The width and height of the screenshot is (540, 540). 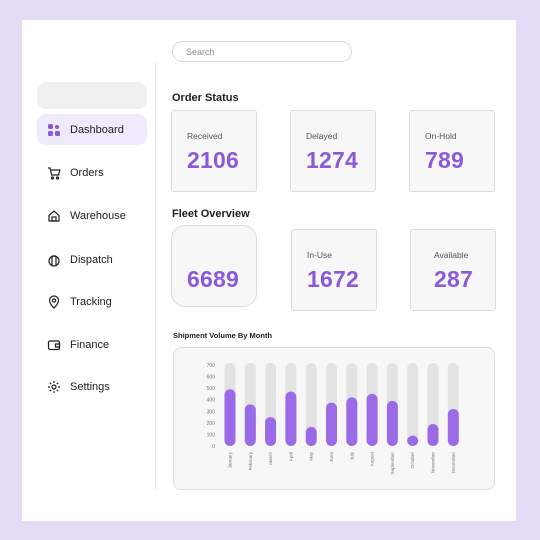 I want to click on fleet-overview-title: Fleet Overview, so click(x=211, y=214).